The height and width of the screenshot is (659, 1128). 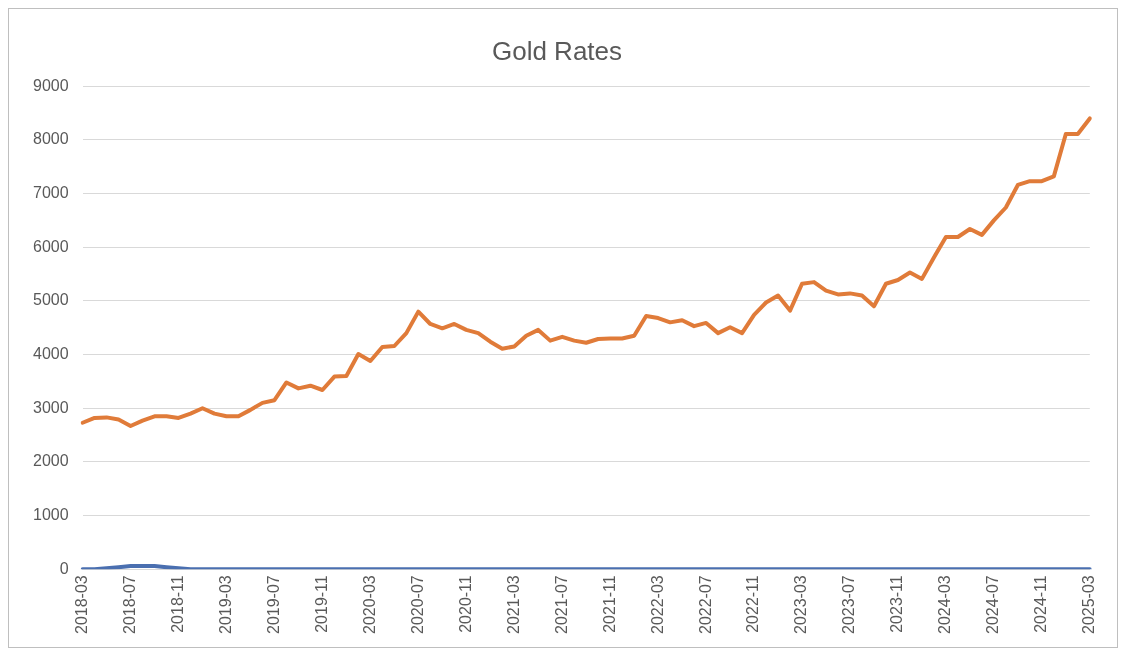 What do you see at coordinates (51, 515) in the screenshot?
I see `y-tick-label: 1000` at bounding box center [51, 515].